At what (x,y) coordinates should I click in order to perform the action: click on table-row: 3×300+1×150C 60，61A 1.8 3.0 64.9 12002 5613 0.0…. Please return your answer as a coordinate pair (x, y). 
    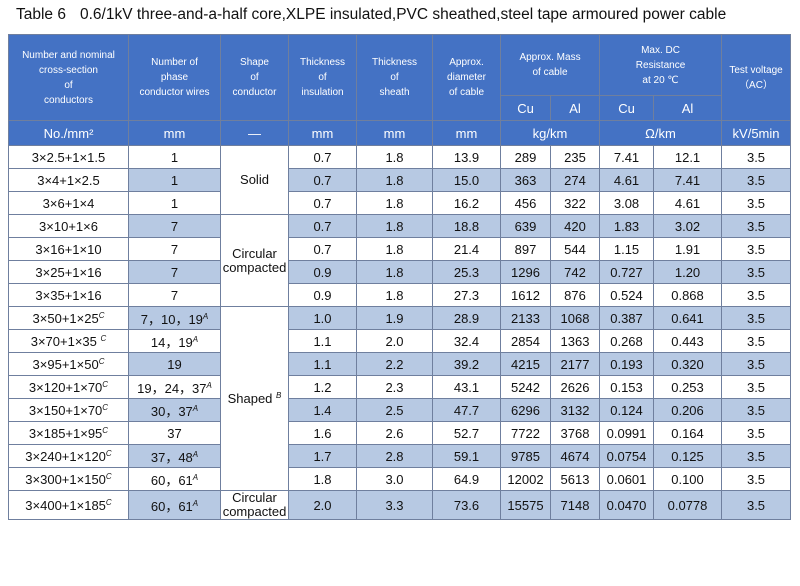
    Looking at the image, I should click on (400, 479).